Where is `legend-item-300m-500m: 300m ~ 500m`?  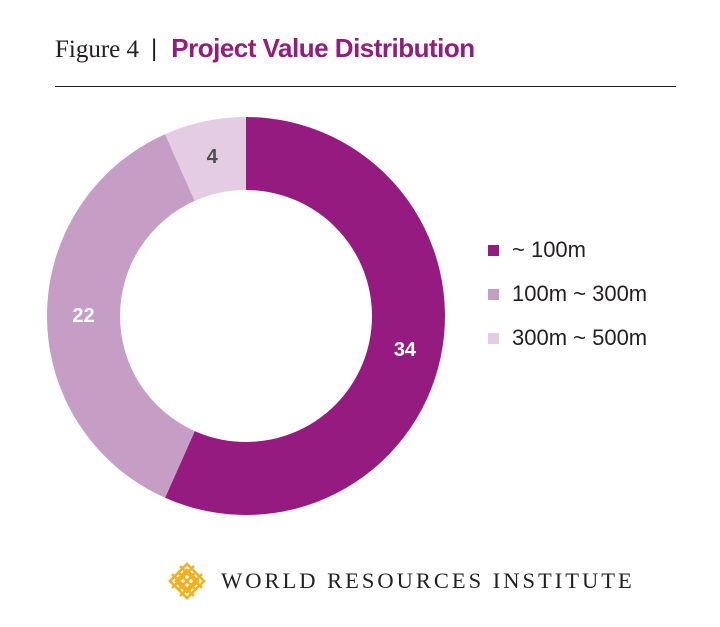 legend-item-300m-500m: 300m ~ 500m is located at coordinates (567, 338).